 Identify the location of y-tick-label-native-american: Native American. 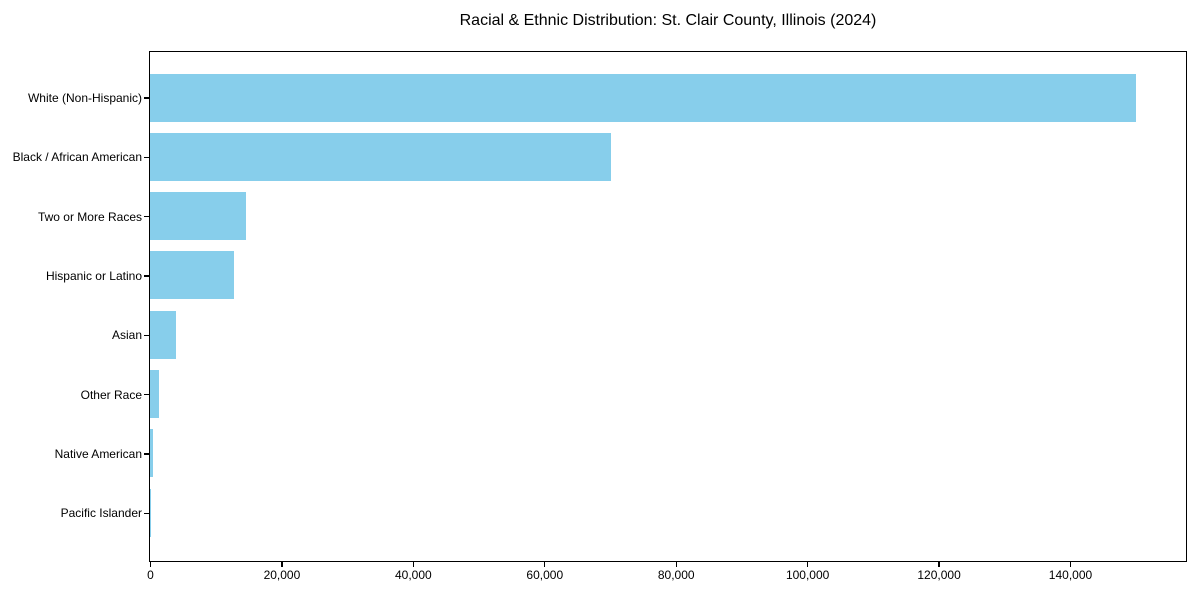
(98, 453).